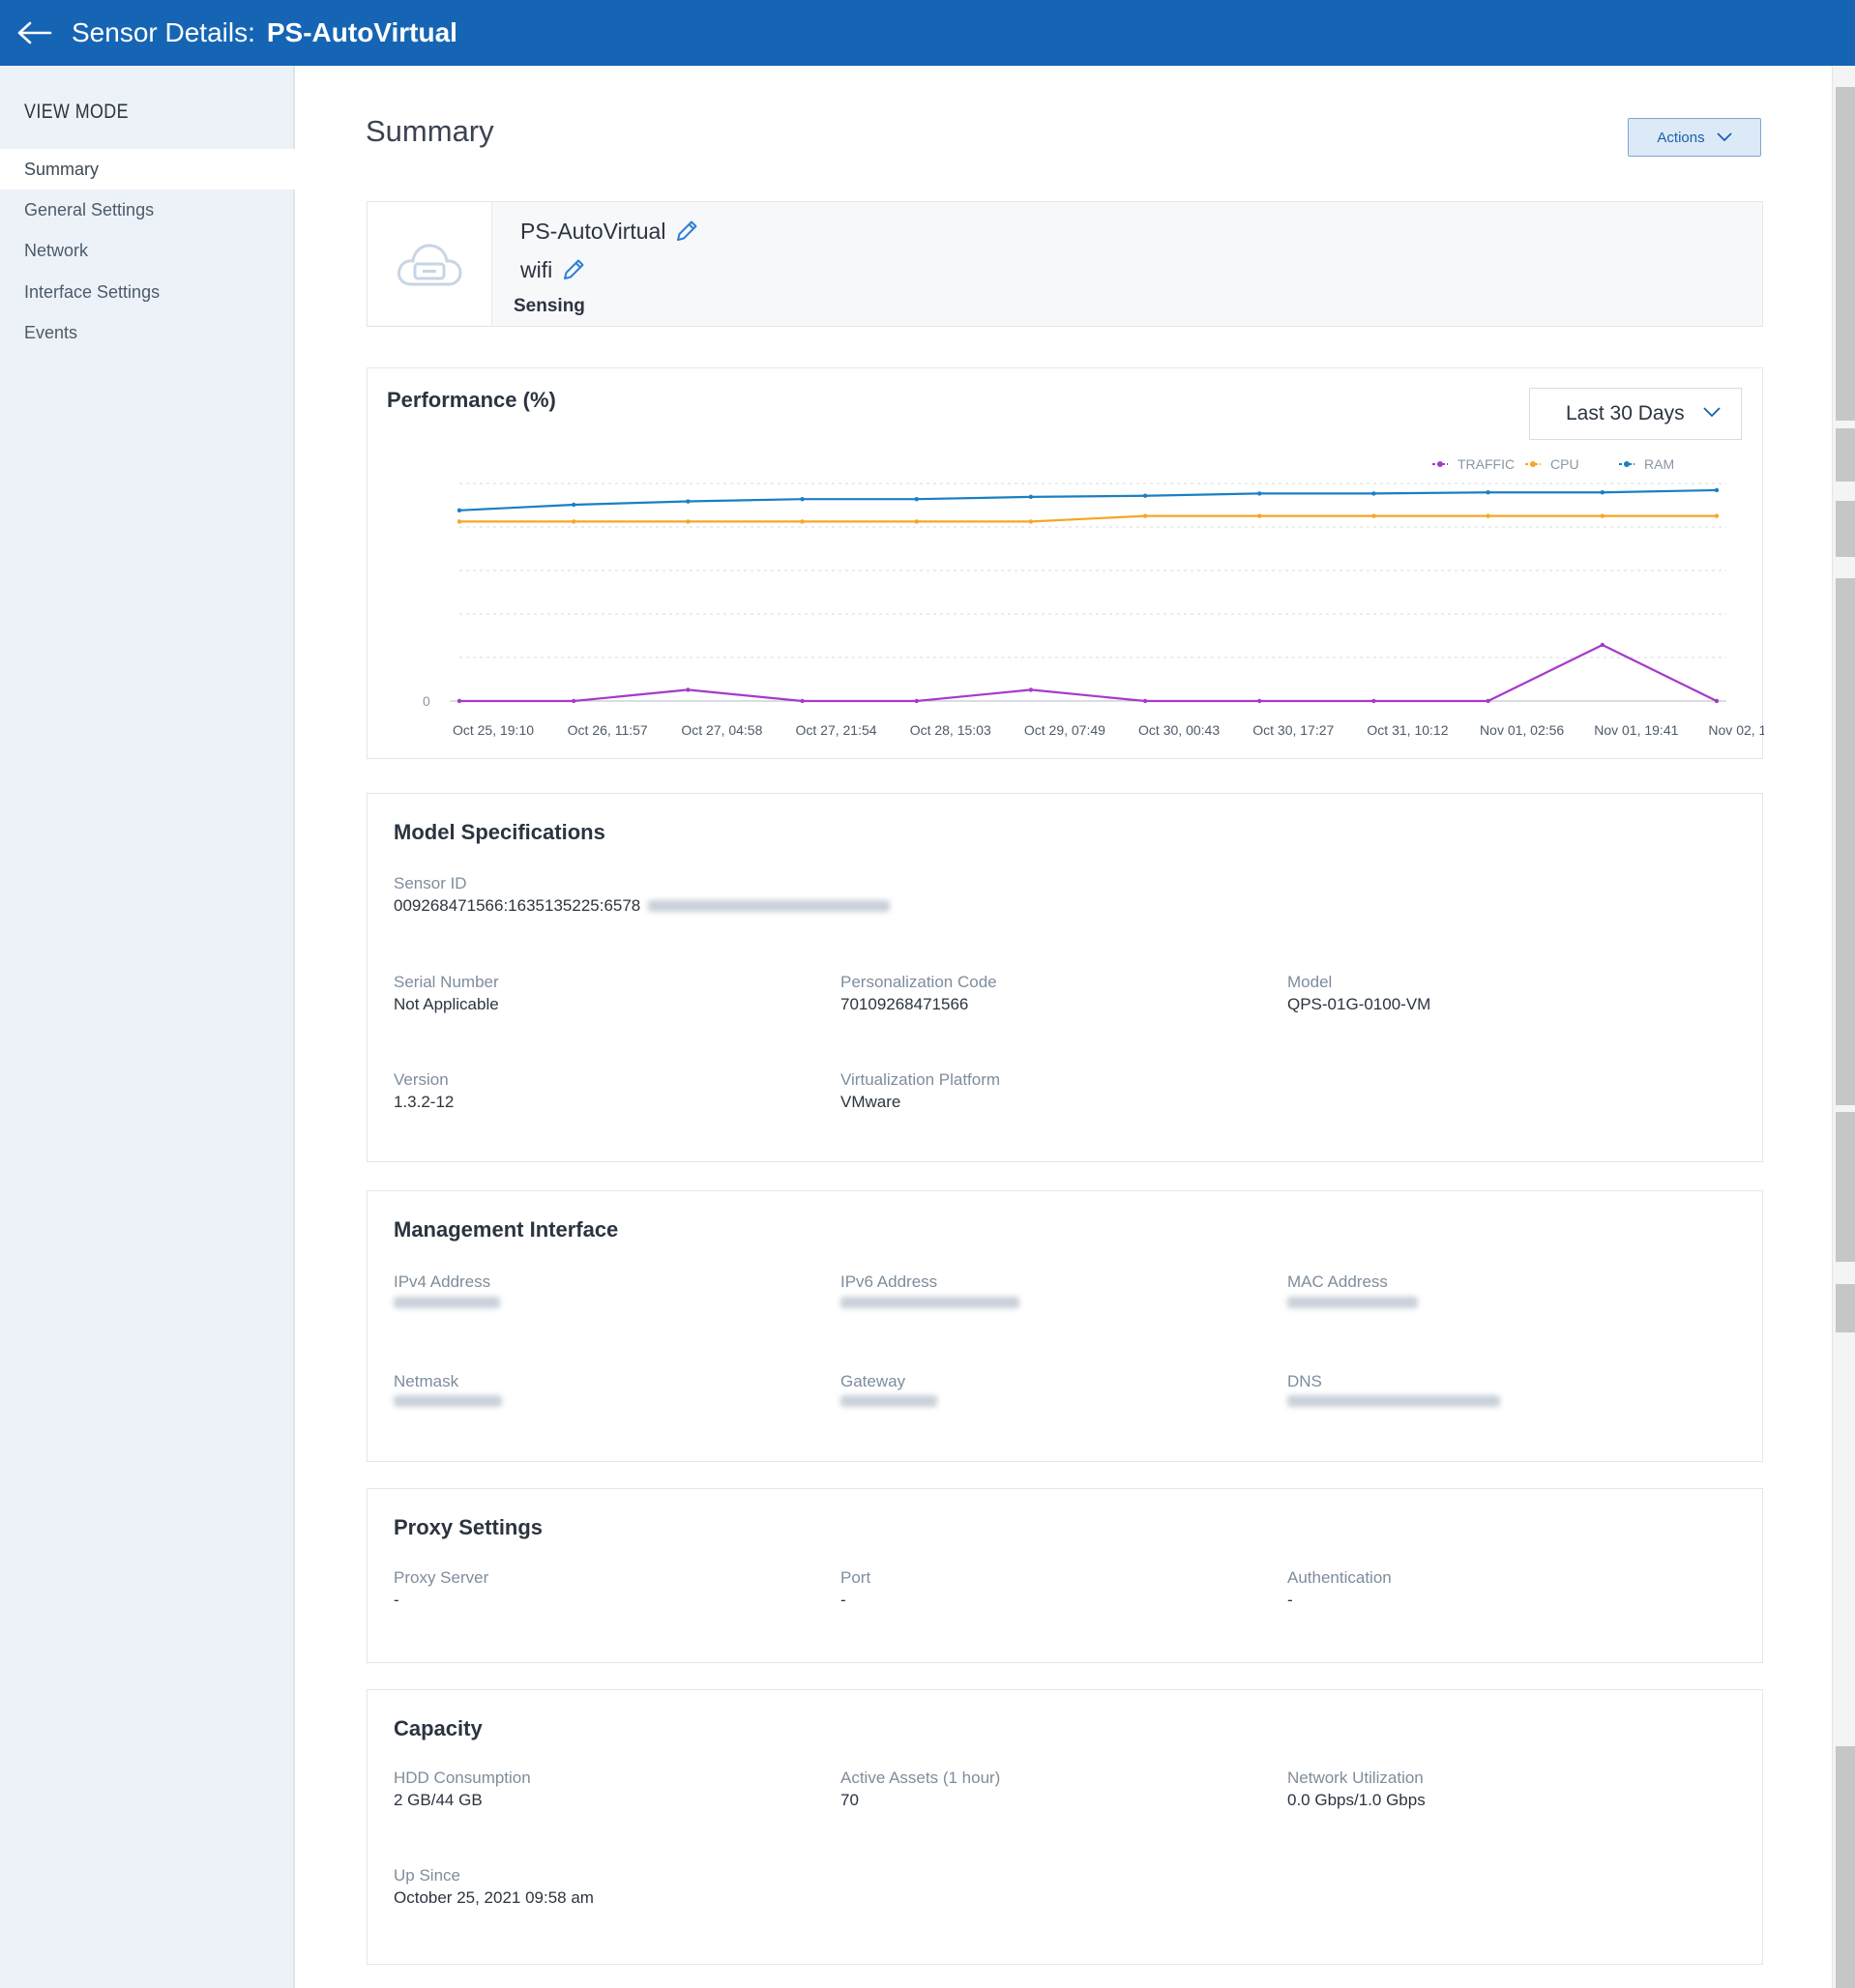 This screenshot has width=1855, height=1988. I want to click on model-value: QPS-01G-0100-VM, so click(1359, 1004).